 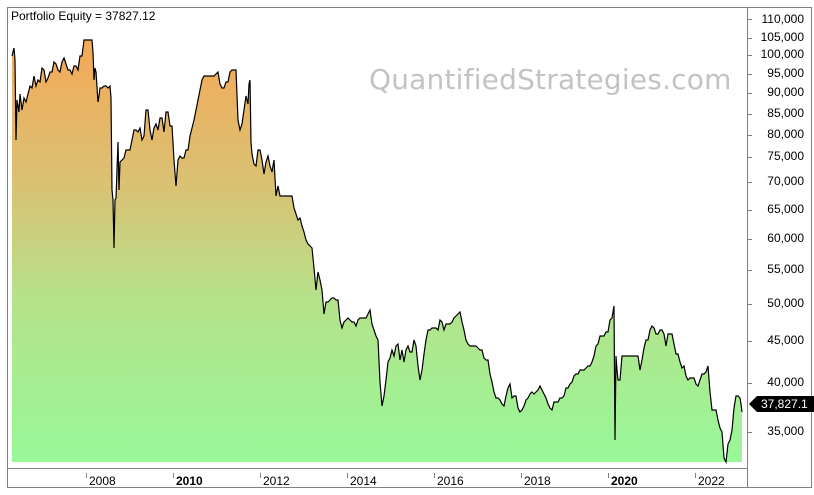 What do you see at coordinates (785, 238) in the screenshot?
I see `y-label-60000: 60,000` at bounding box center [785, 238].